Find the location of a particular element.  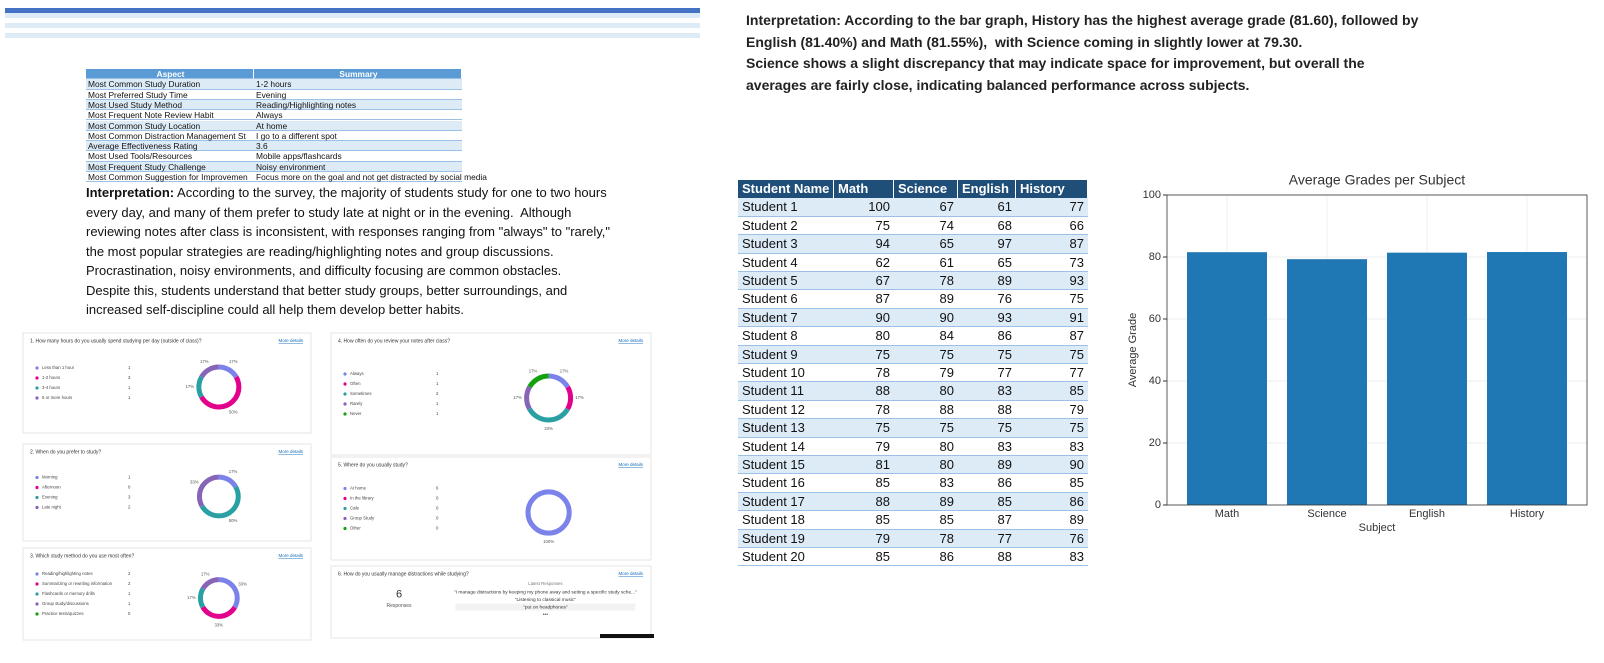

grade-cell: 74 is located at coordinates (946, 225).